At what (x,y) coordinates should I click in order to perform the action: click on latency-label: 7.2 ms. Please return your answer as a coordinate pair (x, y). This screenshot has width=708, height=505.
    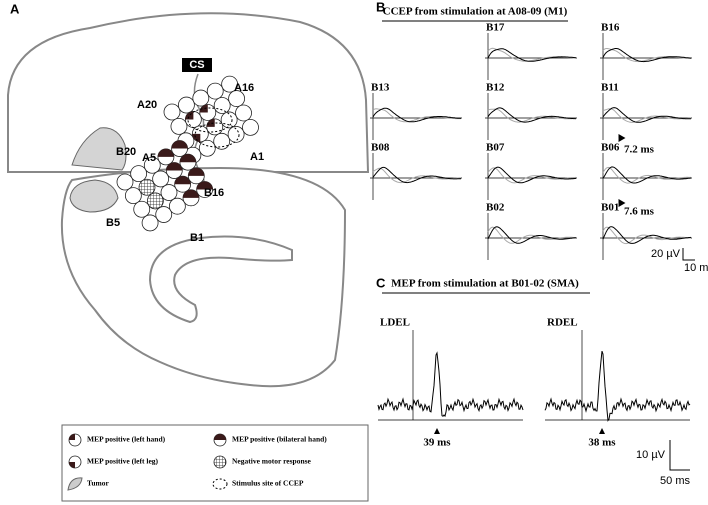
    Looking at the image, I should click on (639, 150).